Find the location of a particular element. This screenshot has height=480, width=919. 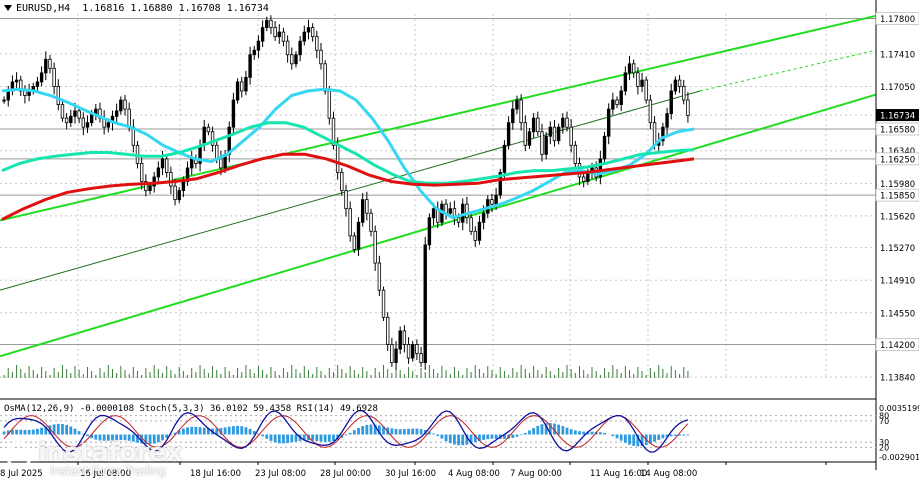

moving-average-ema_slow is located at coordinates (348, 186).